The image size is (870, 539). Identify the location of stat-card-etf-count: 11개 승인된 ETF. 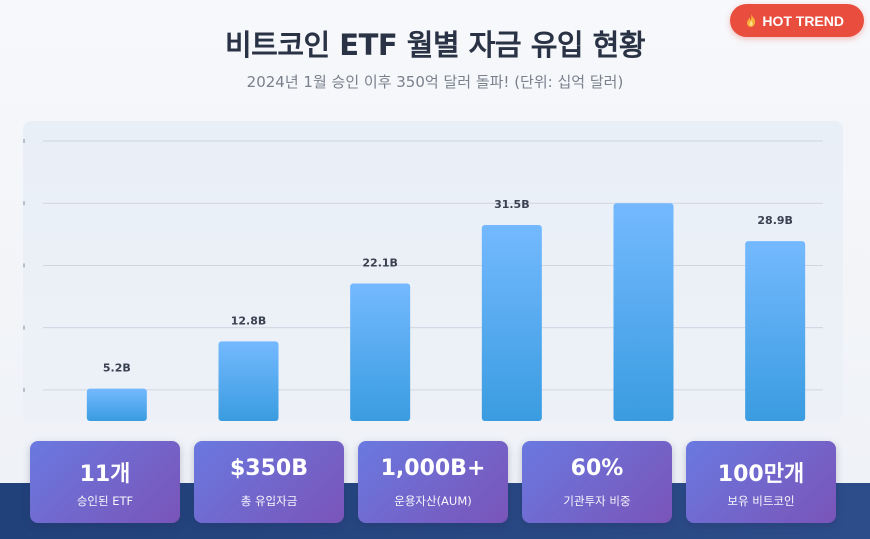
(105, 482).